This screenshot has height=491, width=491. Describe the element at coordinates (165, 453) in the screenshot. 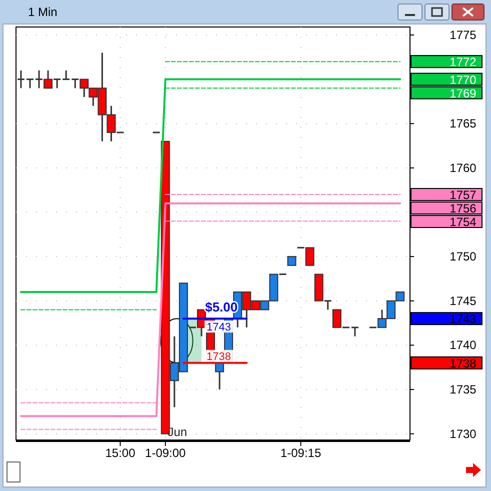

I see `x-tick-label: 1-09:00` at that location.